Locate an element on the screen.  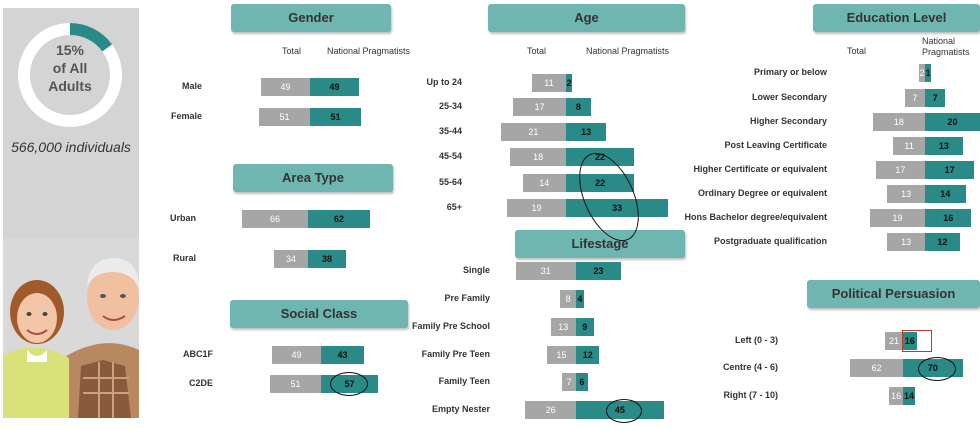
education-total-bar: 19 is located at coordinates (897, 218).